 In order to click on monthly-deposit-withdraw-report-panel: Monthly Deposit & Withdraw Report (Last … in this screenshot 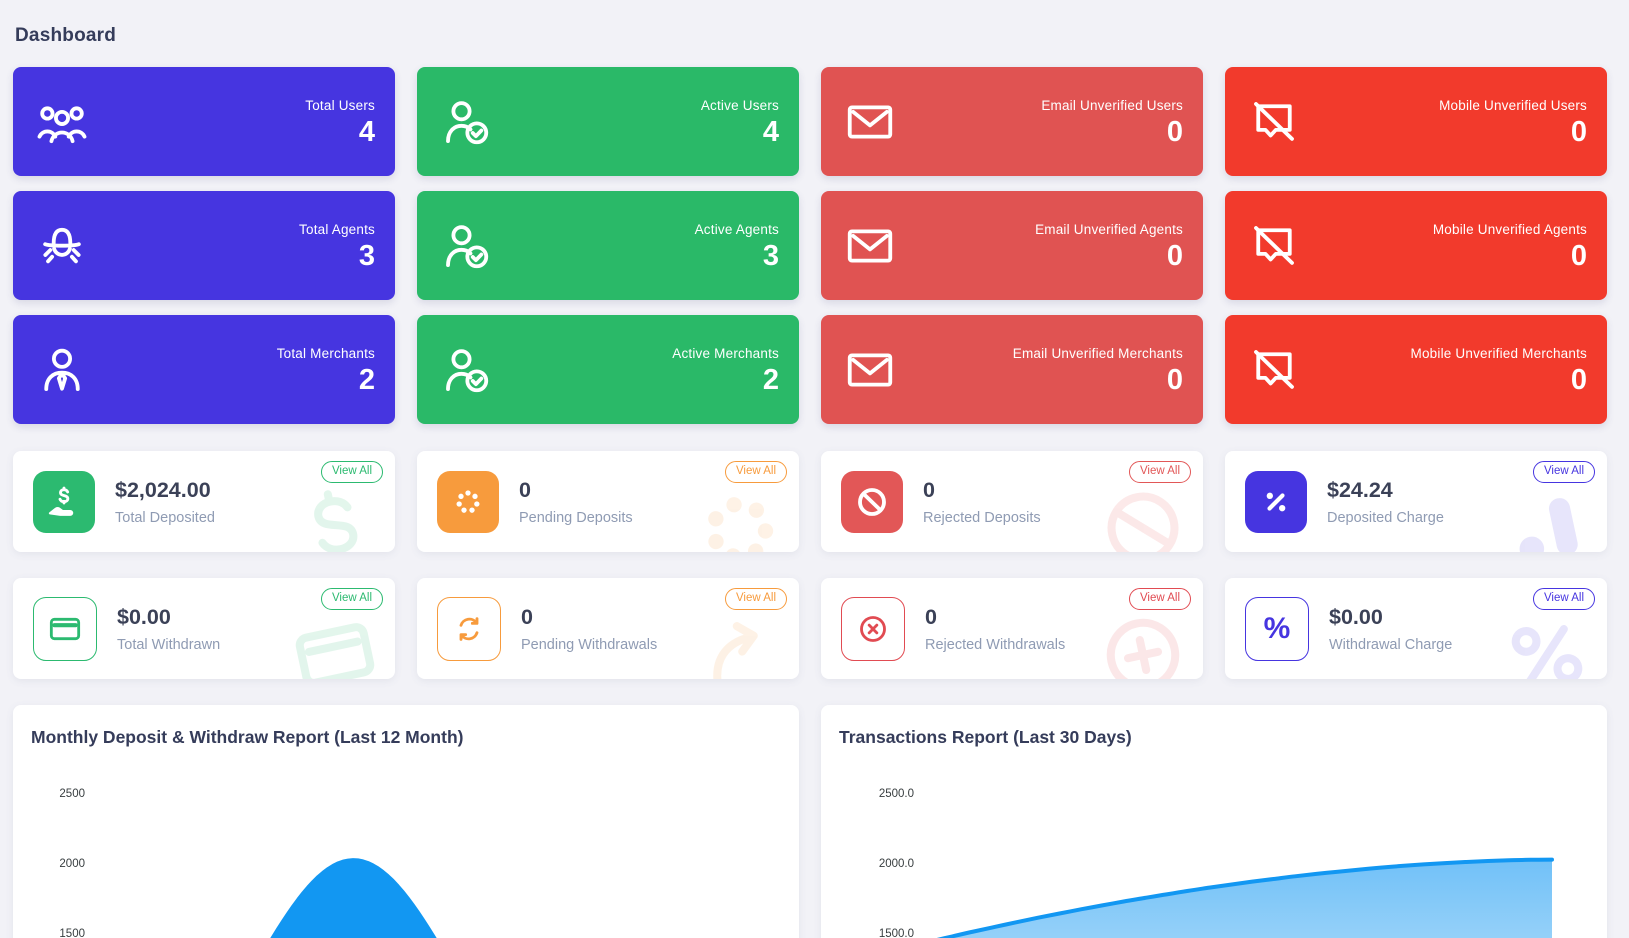, I will do `click(406, 821)`.